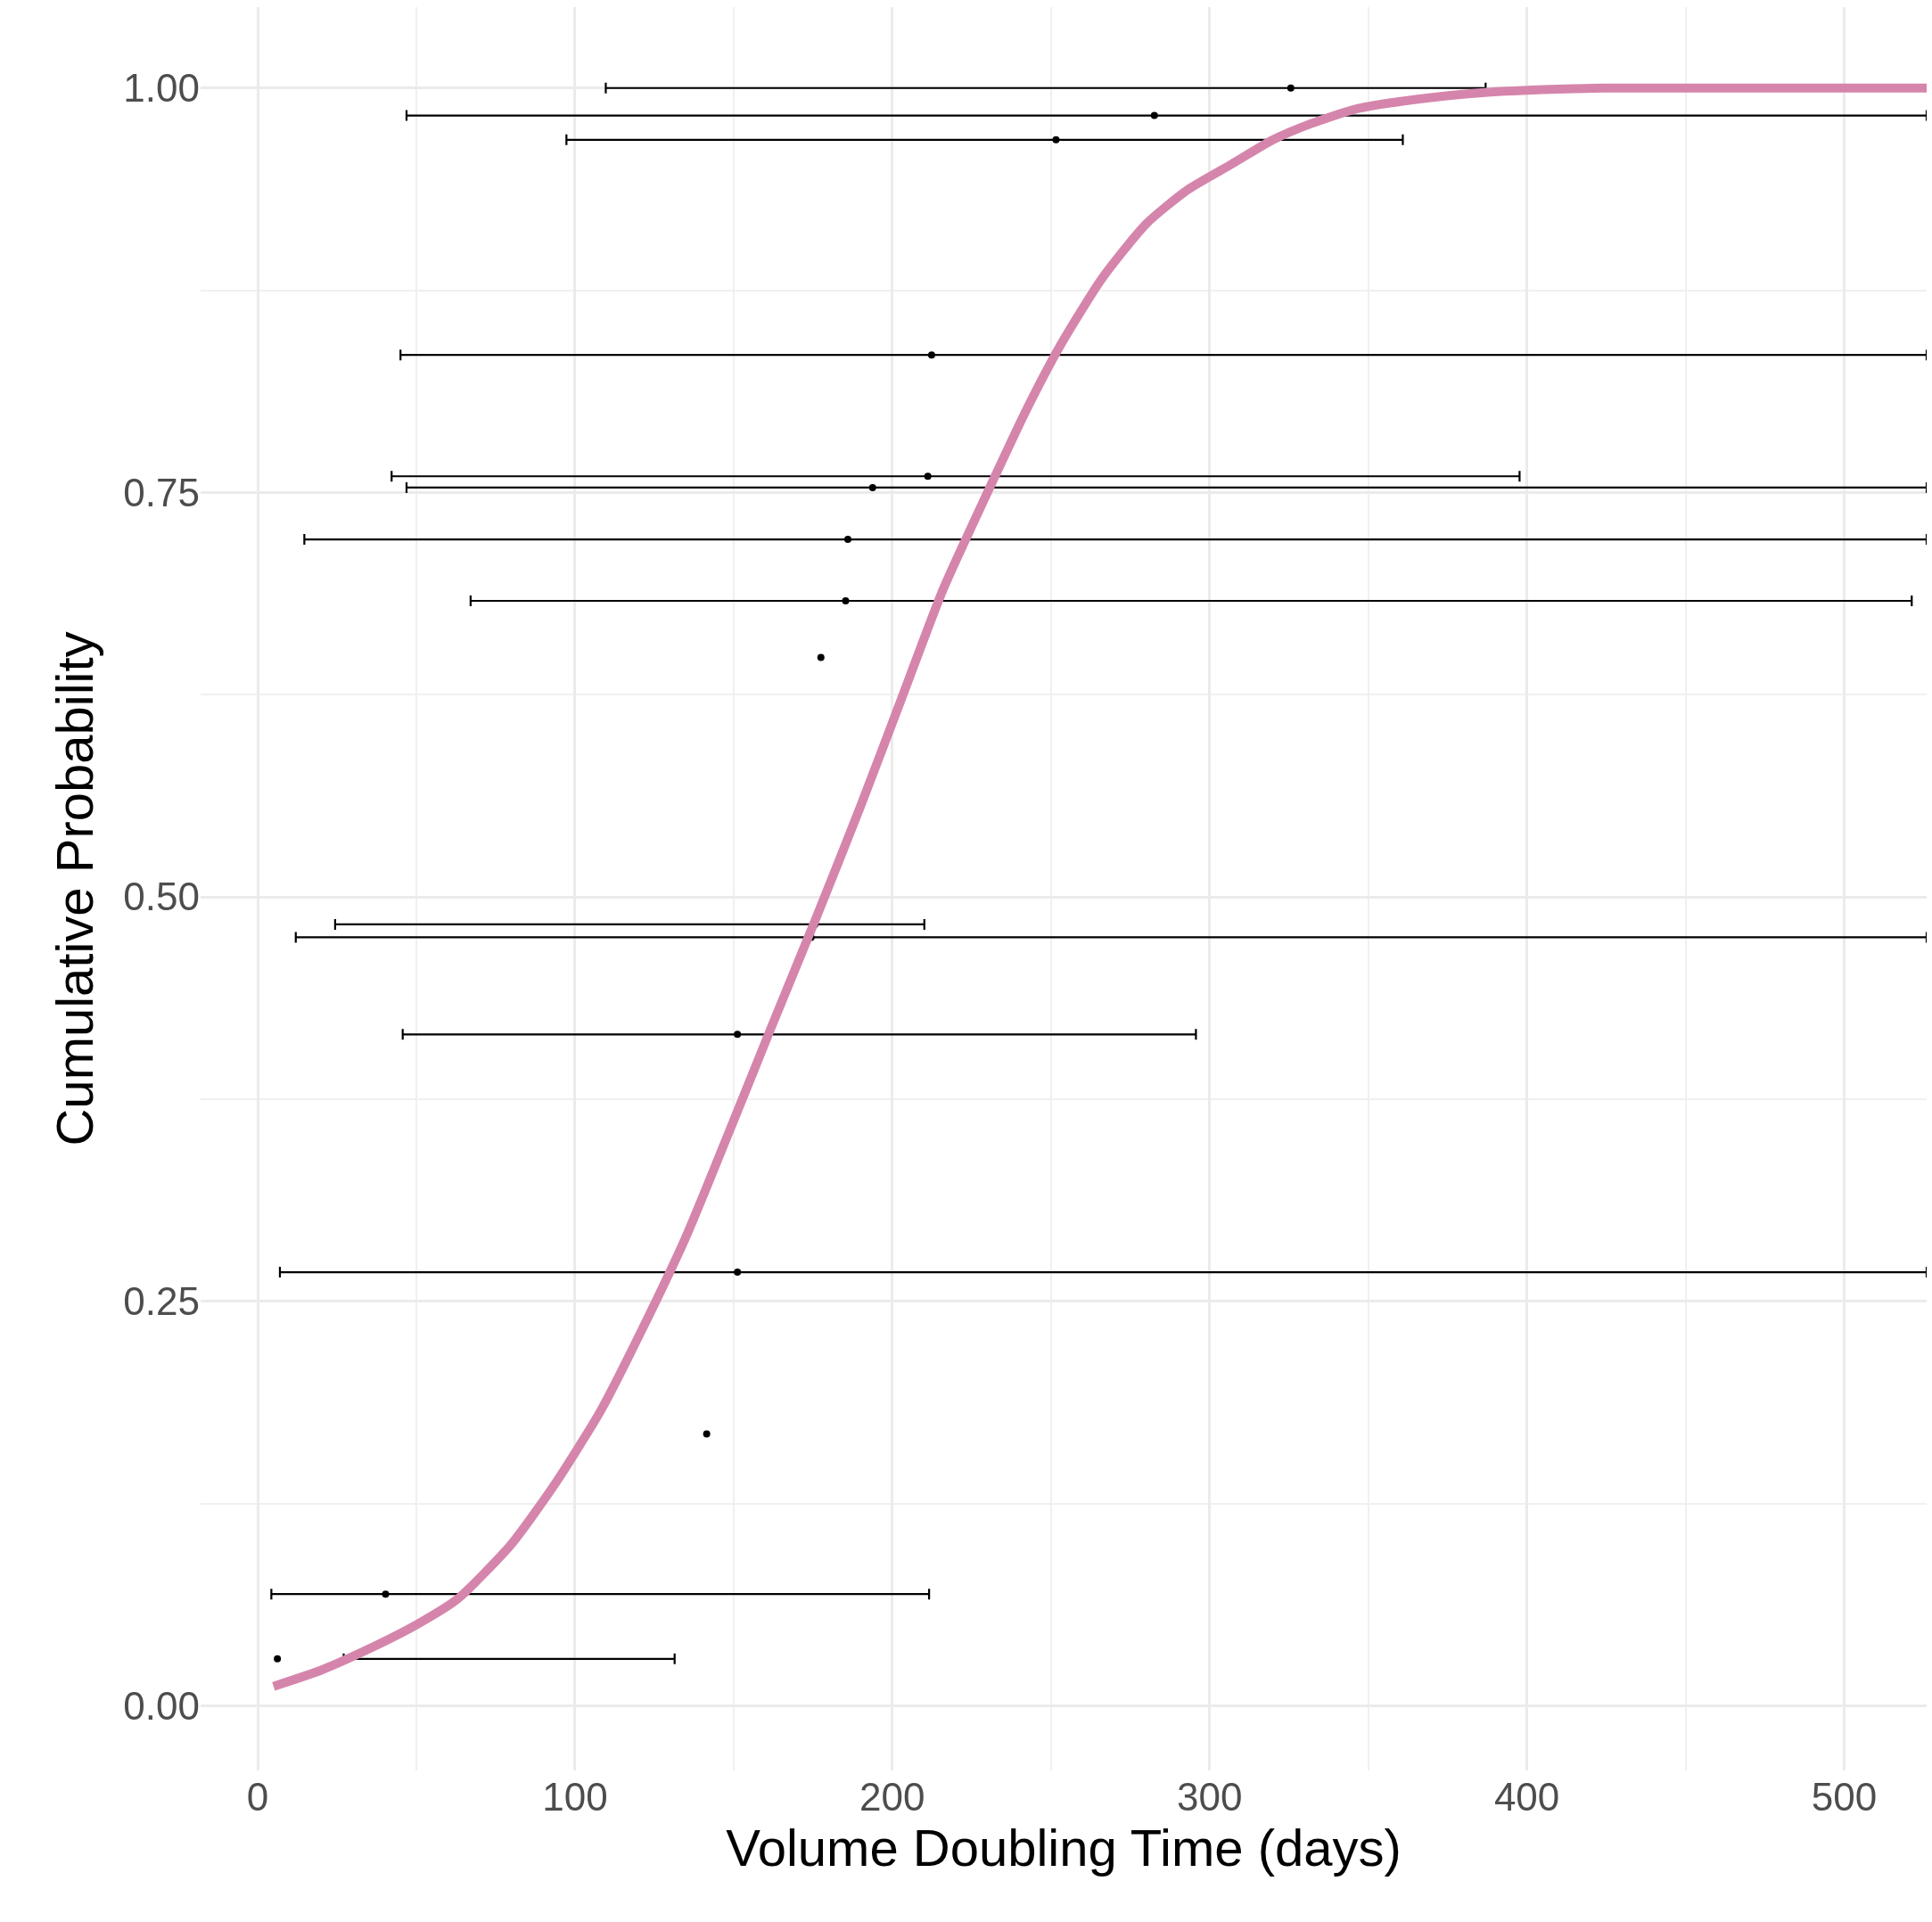  What do you see at coordinates (1844, 1797) in the screenshot?
I see `x-tick-label: 500` at bounding box center [1844, 1797].